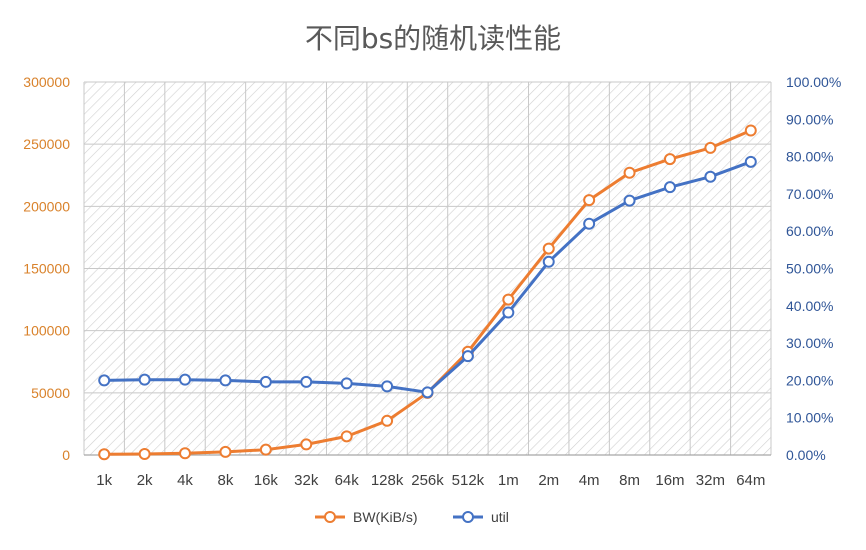  What do you see at coordinates (809, 194) in the screenshot?
I see `right-tick-label: 70.00%` at bounding box center [809, 194].